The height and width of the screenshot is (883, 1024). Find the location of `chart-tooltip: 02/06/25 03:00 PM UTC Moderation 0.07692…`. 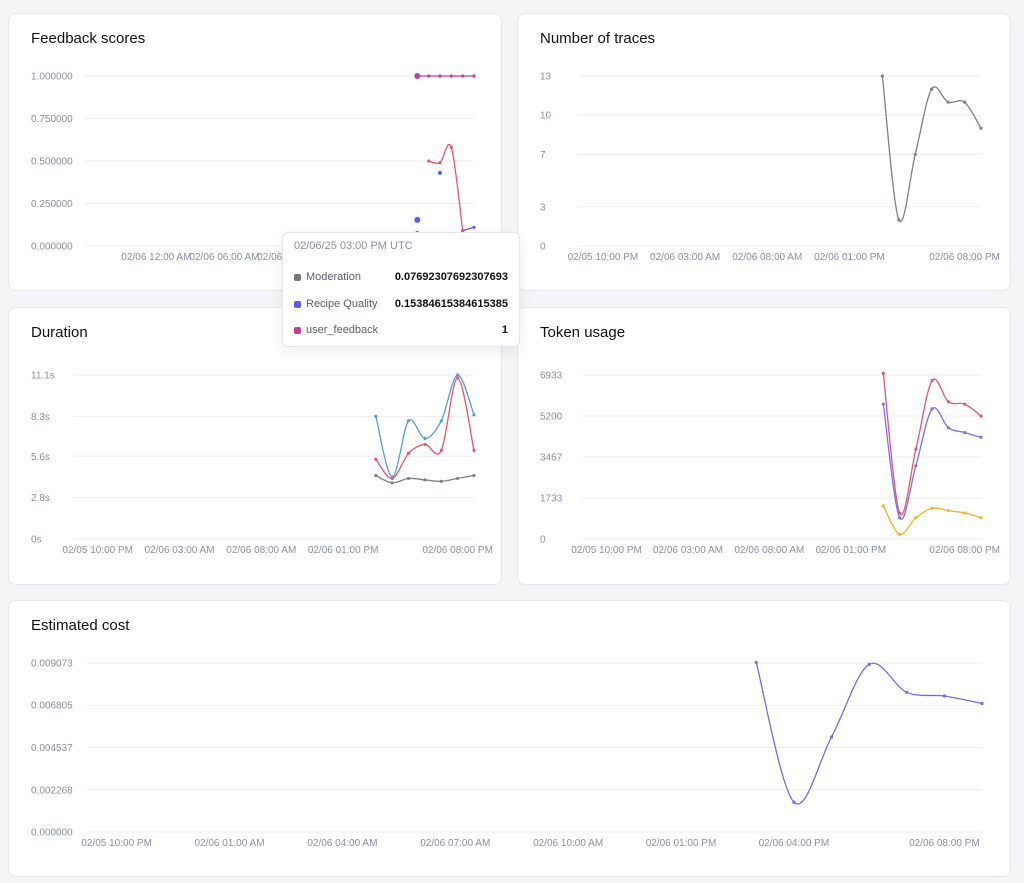

chart-tooltip: 02/06/25 03:00 PM UTC Moderation 0.07692… is located at coordinates (401, 289).